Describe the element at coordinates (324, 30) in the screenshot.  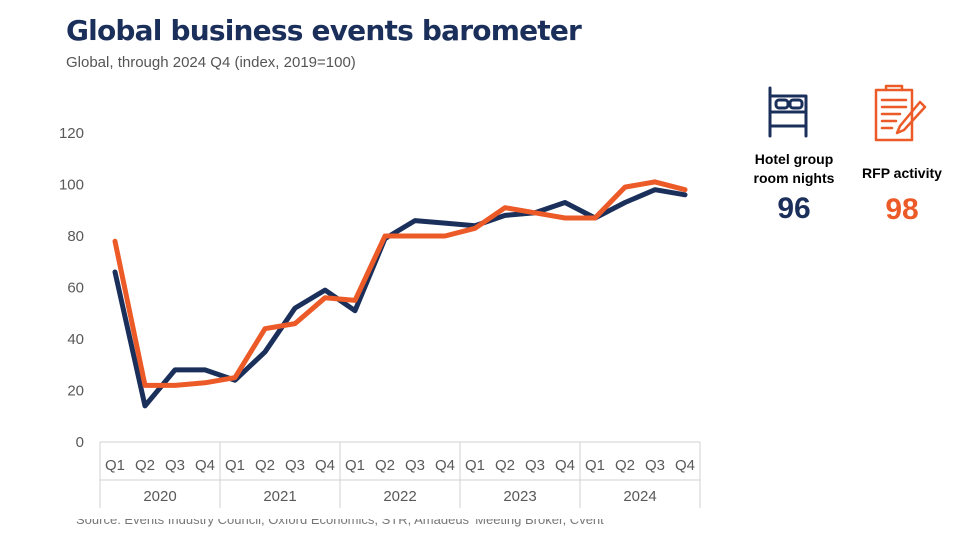
I see `chart-title: Global business events barometer` at that location.